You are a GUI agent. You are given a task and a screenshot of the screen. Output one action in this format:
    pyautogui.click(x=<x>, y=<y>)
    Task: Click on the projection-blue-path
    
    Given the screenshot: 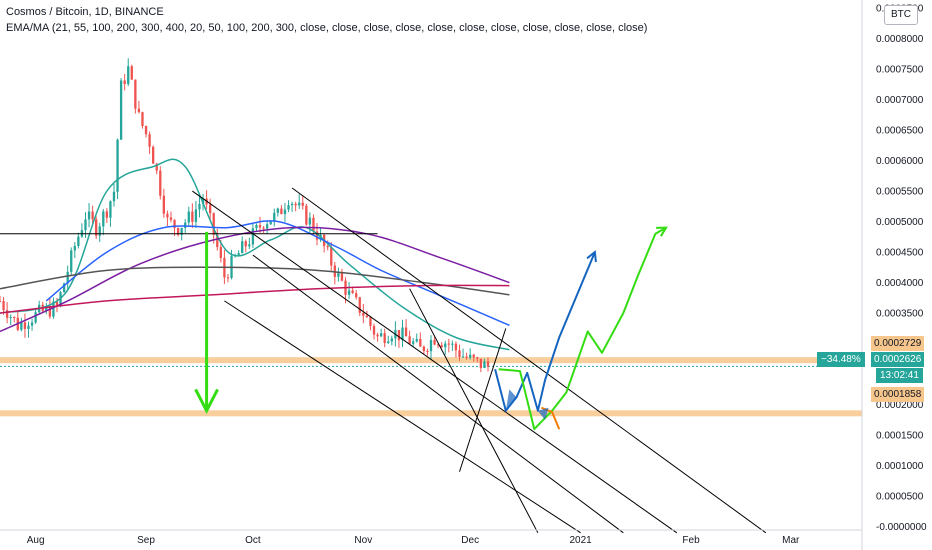 What is the action you would take?
    pyautogui.click(x=545, y=331)
    